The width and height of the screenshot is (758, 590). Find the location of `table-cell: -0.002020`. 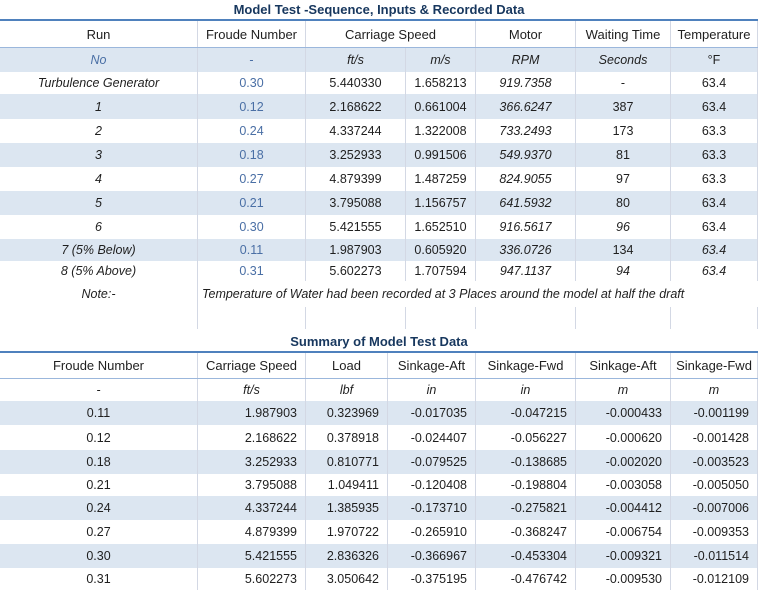

table-cell: -0.002020 is located at coordinates (623, 462).